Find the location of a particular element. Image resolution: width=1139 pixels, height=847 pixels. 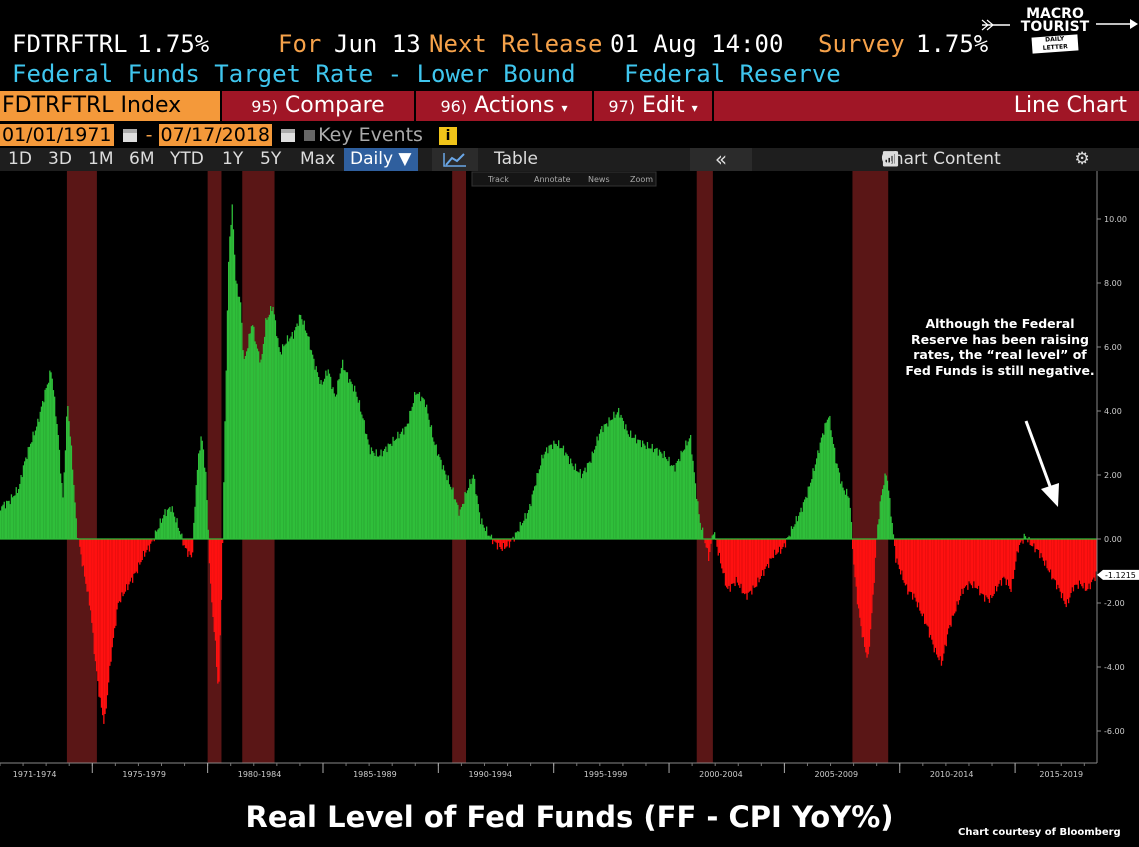

range-1d: 1D is located at coordinates (20, 159).